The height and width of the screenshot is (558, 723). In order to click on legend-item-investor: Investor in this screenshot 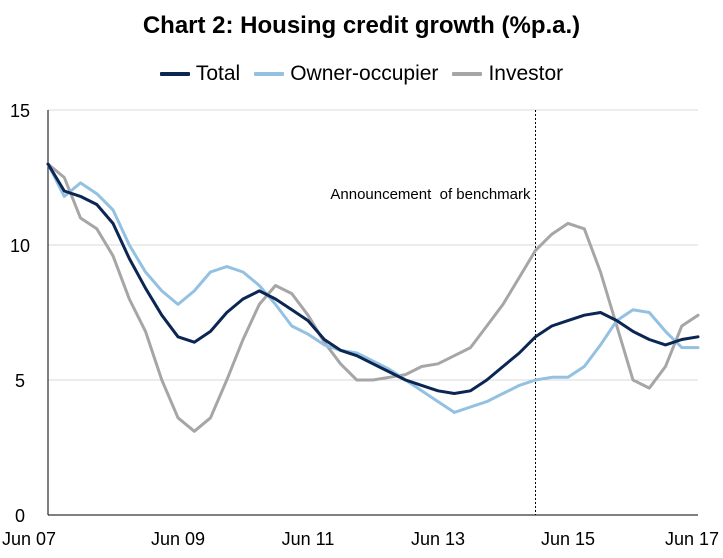, I will do `click(507, 74)`.